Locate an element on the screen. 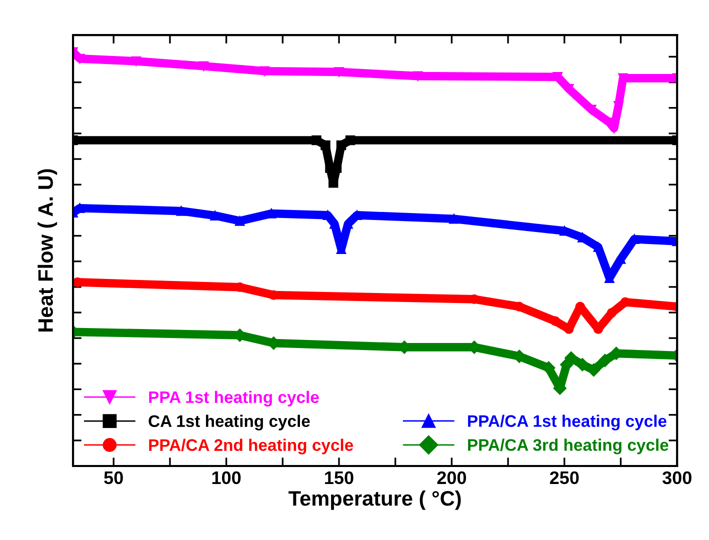  x-tick-label: 250 is located at coordinates (564, 477).